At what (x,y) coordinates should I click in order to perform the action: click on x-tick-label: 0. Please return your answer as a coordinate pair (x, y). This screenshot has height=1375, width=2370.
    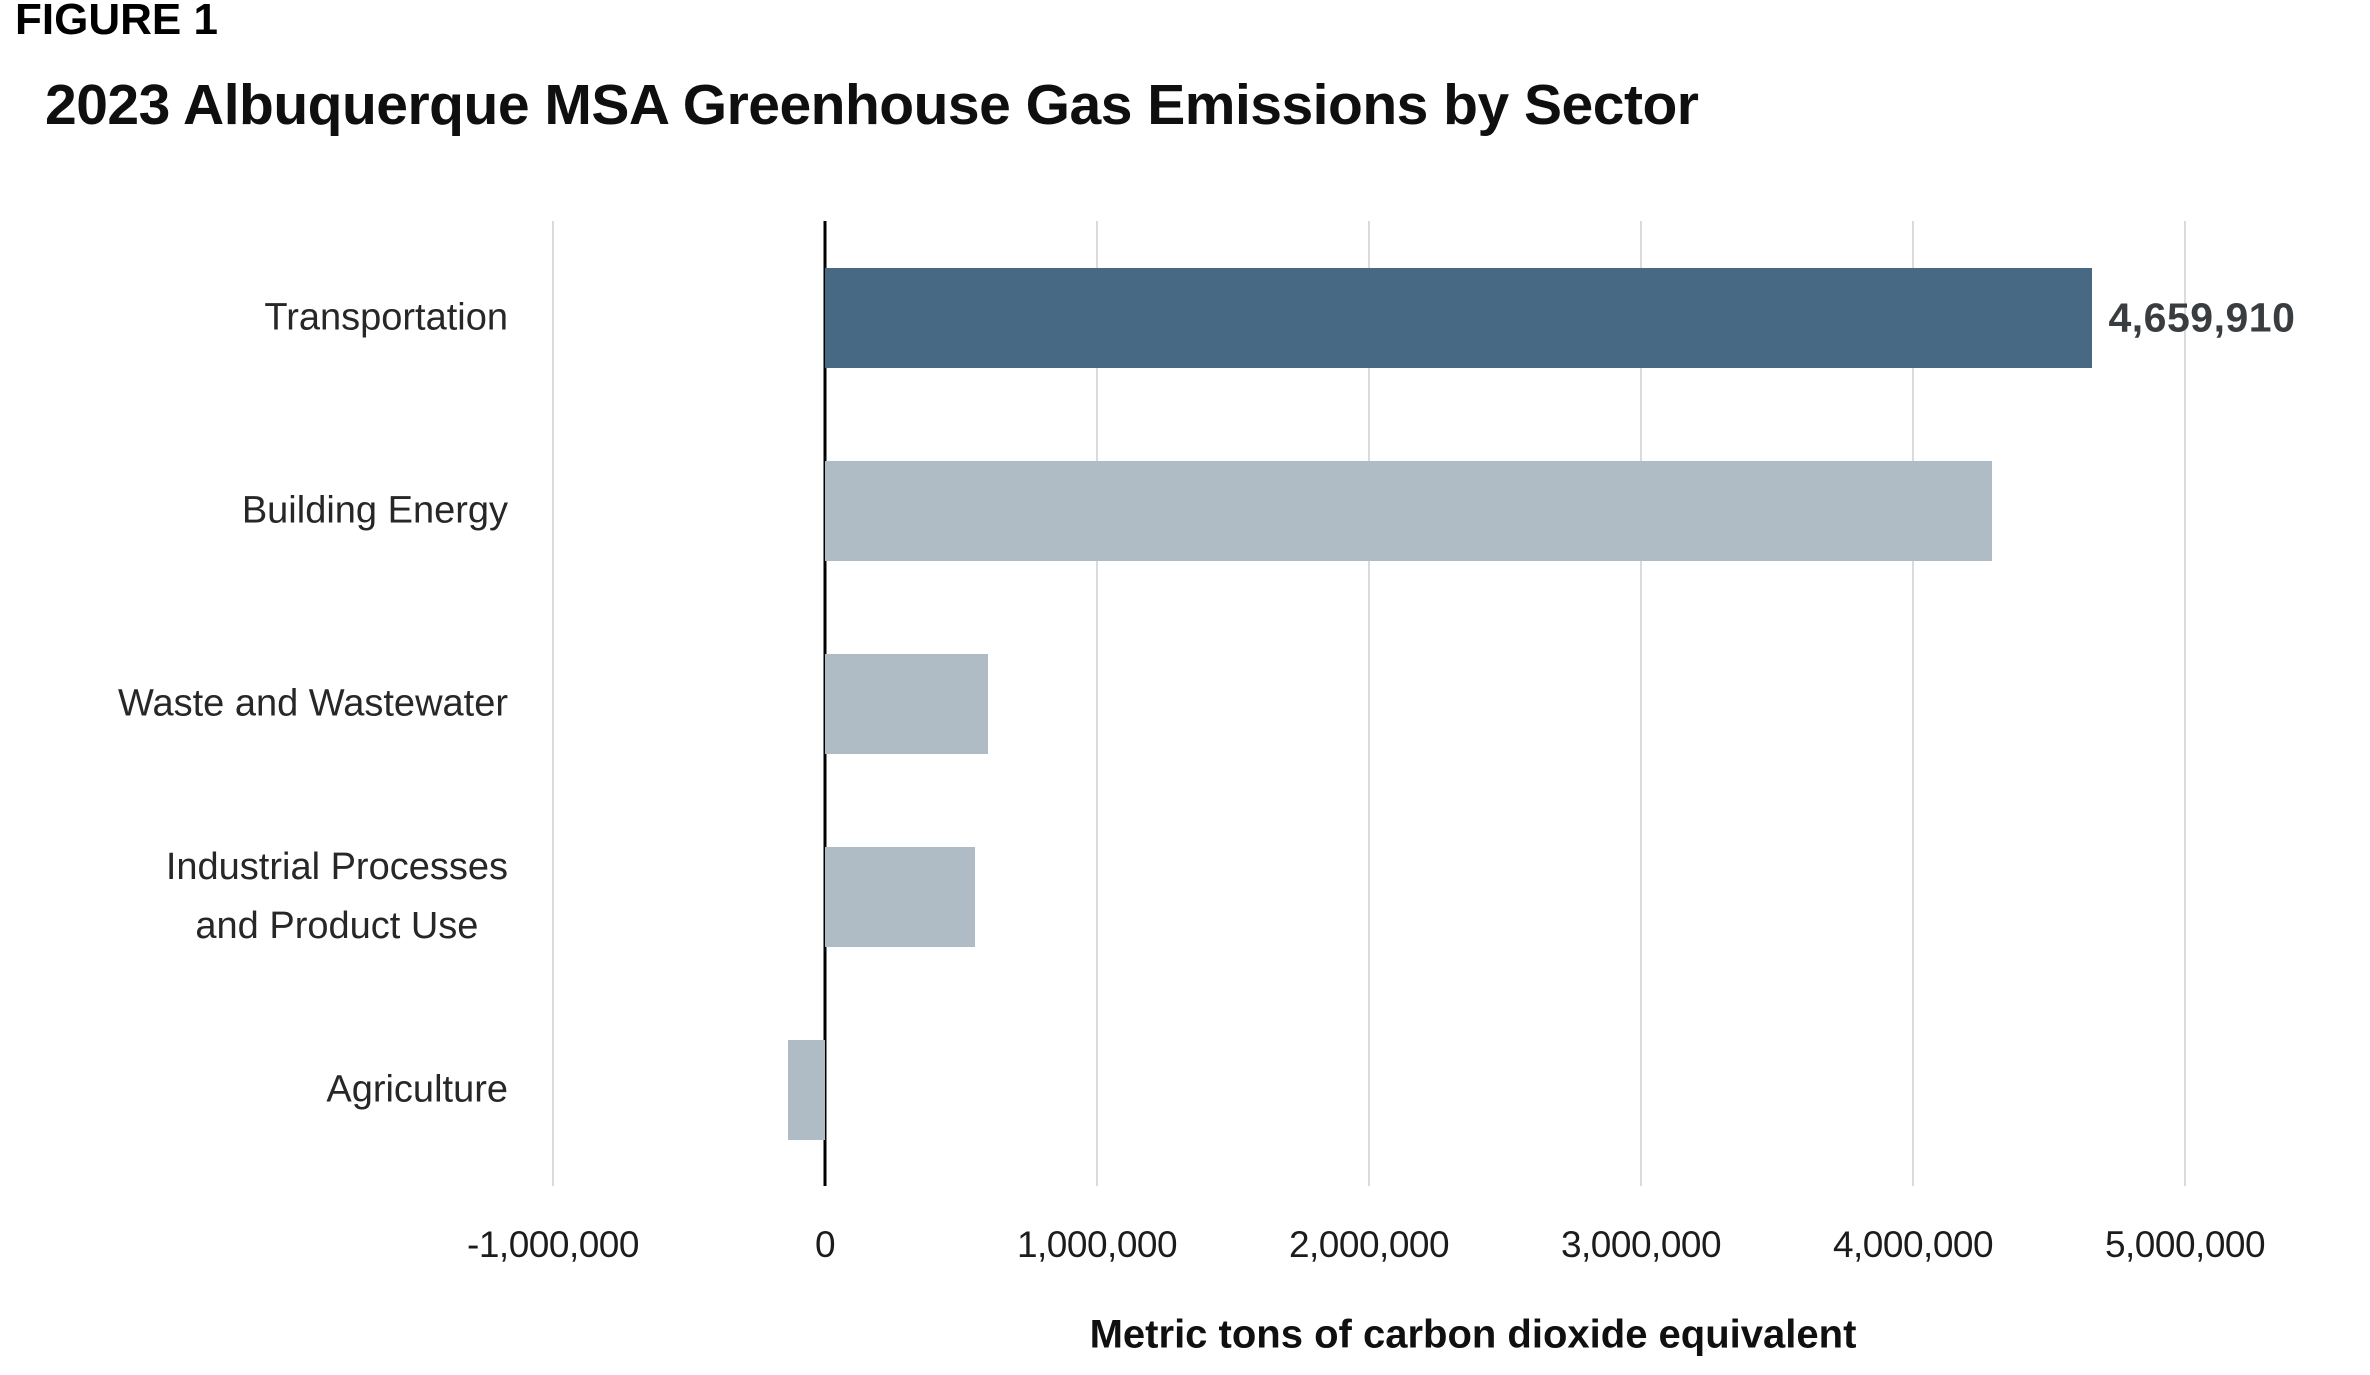
    Looking at the image, I should click on (825, 1244).